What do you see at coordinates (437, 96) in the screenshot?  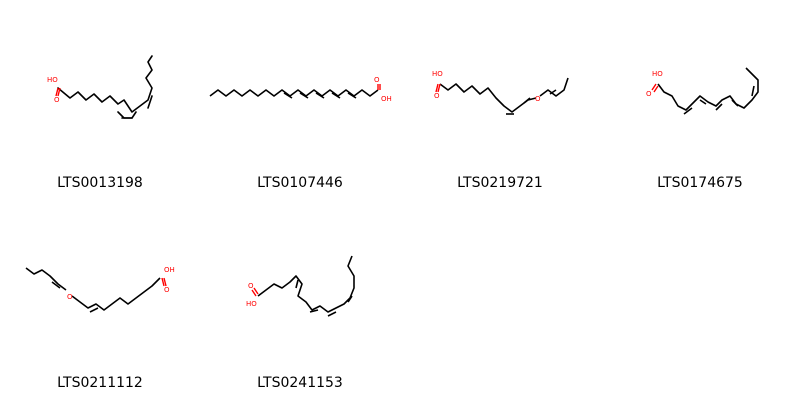 I see `carbonyl-oxygen-label-3: O` at bounding box center [437, 96].